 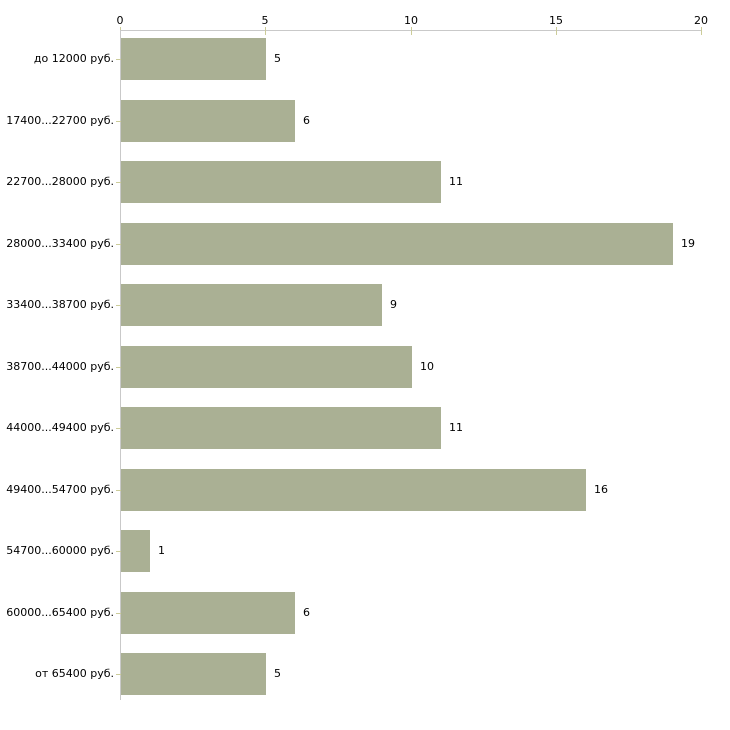 I want to click on category-label: 33400...38700 руб., so click(x=60, y=304).